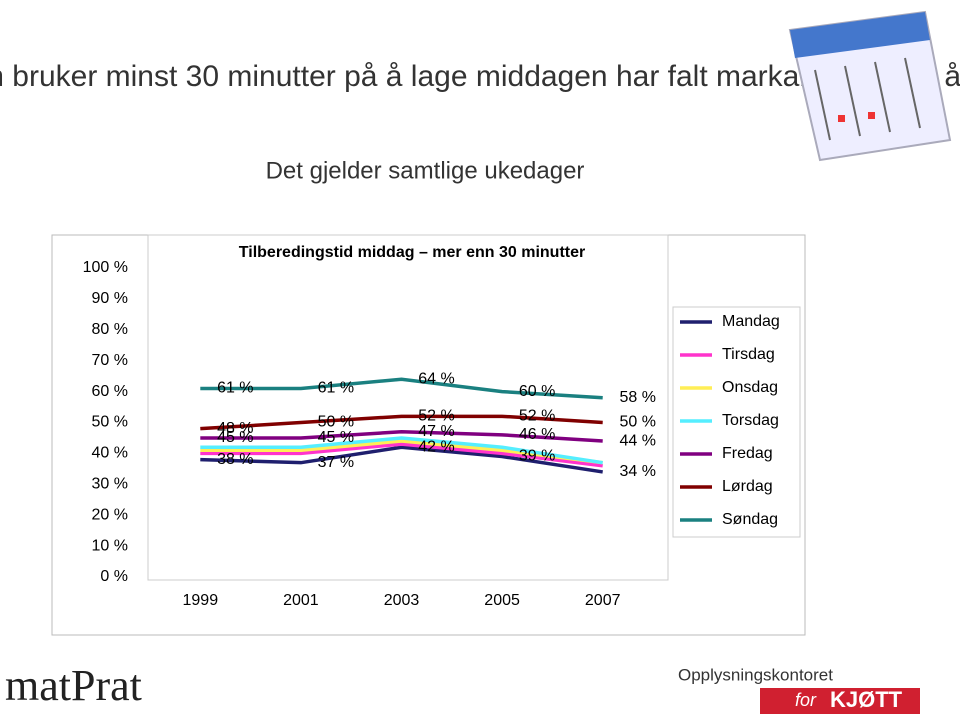 Image resolution: width=960 pixels, height=726 pixels. What do you see at coordinates (110, 453) in the screenshot?
I see `y-tick-label: 40 %` at bounding box center [110, 453].